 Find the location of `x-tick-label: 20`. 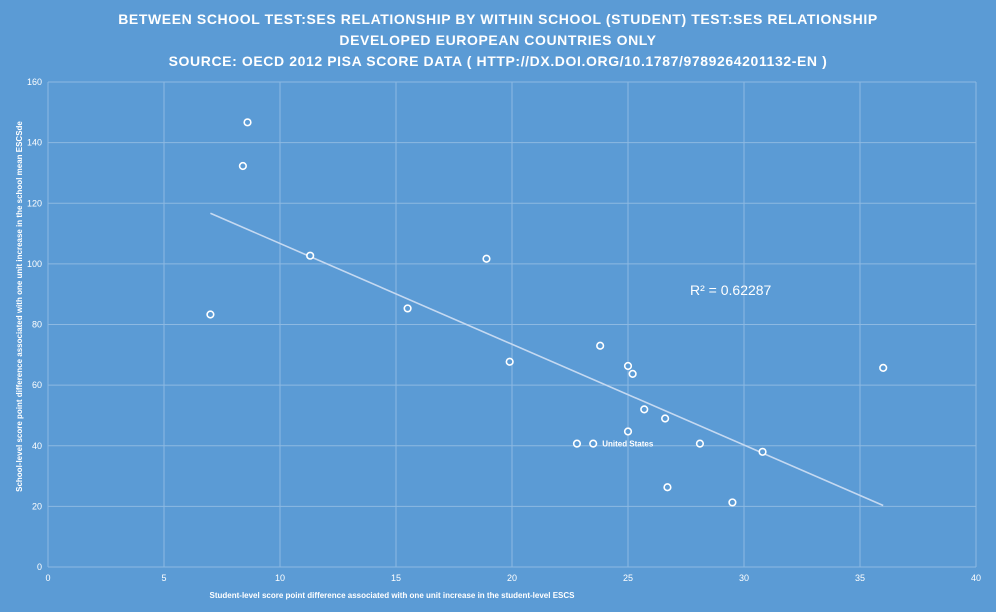

x-tick-label: 20 is located at coordinates (512, 578).